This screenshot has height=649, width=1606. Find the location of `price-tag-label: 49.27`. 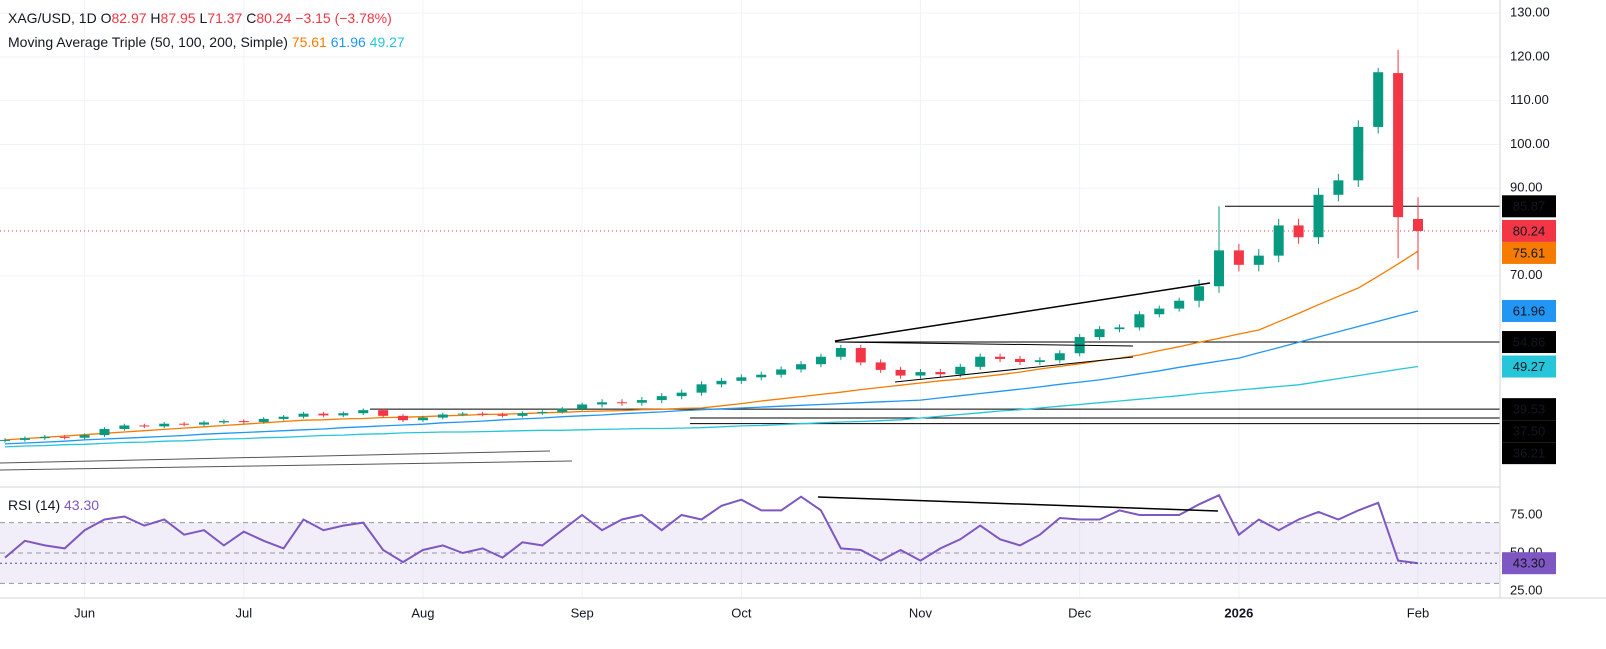

price-tag-label: 49.27 is located at coordinates (1529, 366).